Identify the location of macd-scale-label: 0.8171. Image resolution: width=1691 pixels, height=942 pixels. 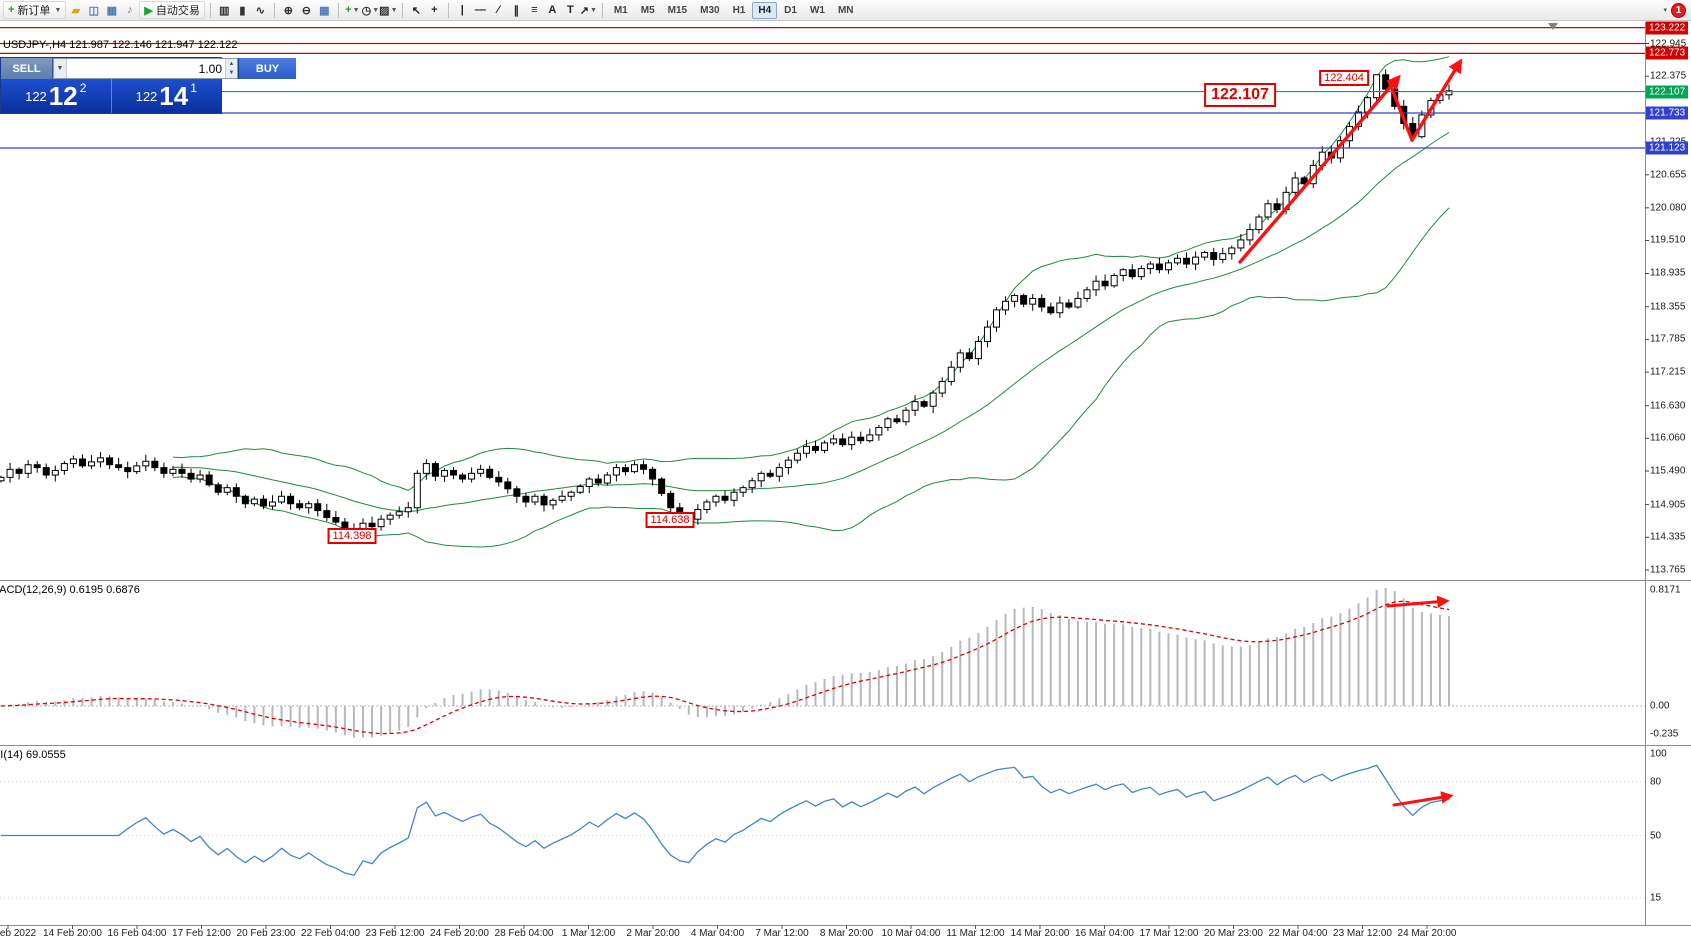
(1665, 590).